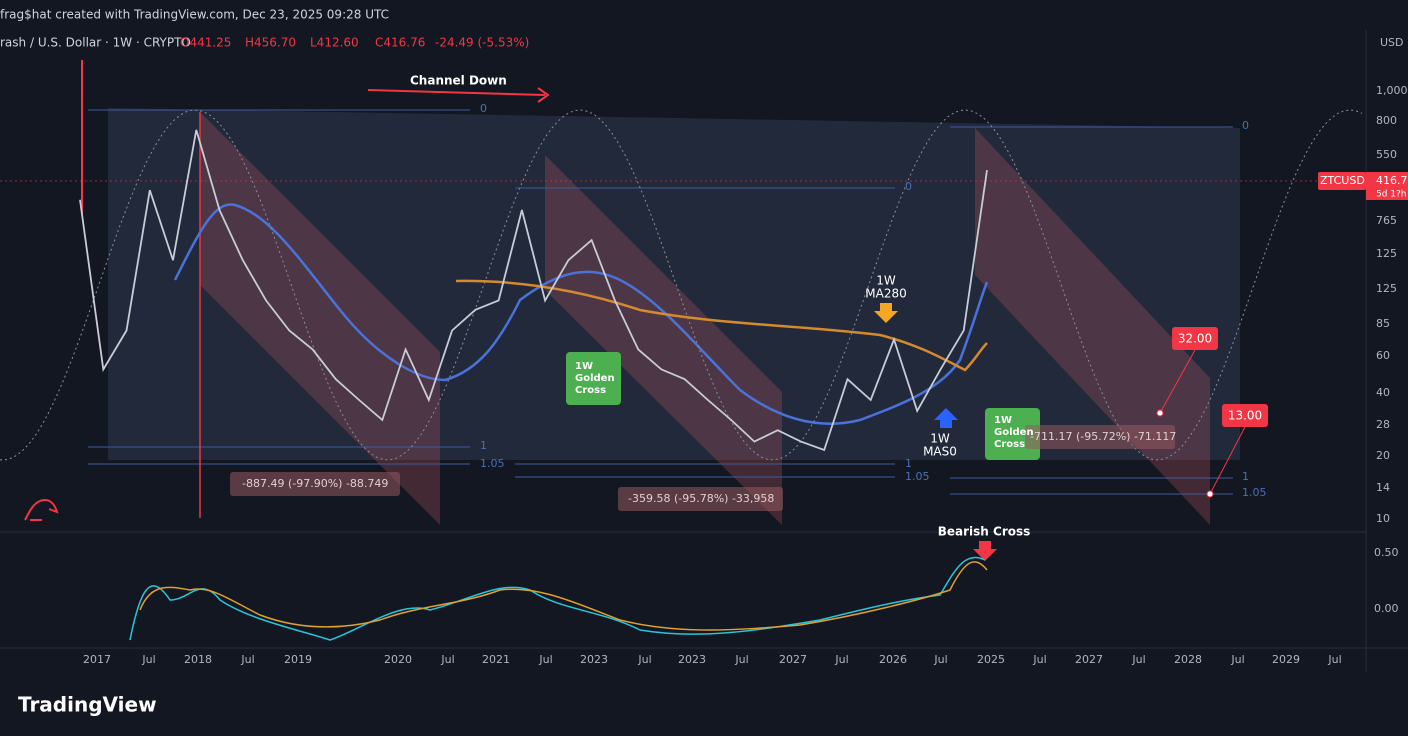 The height and width of the screenshot is (736, 1408). What do you see at coordinates (1386, 552) in the screenshot?
I see `indicator-tick: 0.50` at bounding box center [1386, 552].